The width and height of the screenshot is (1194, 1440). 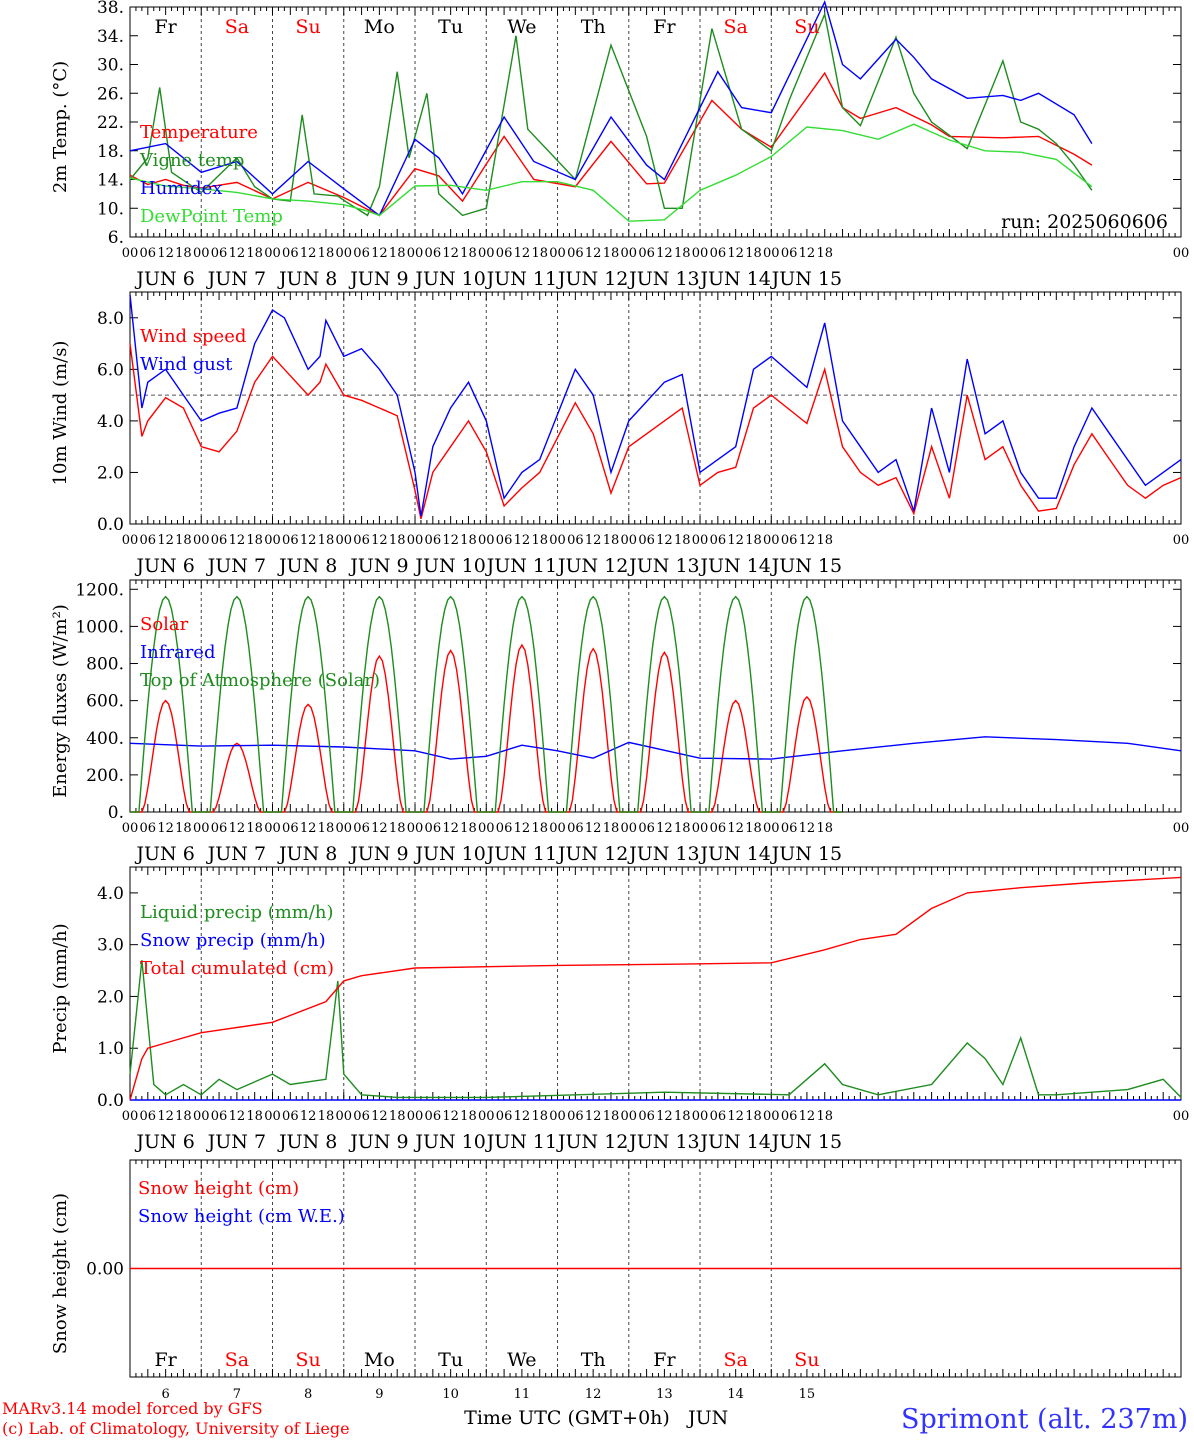 I want to click on y-tick-label: 4.0, so click(x=110, y=422).